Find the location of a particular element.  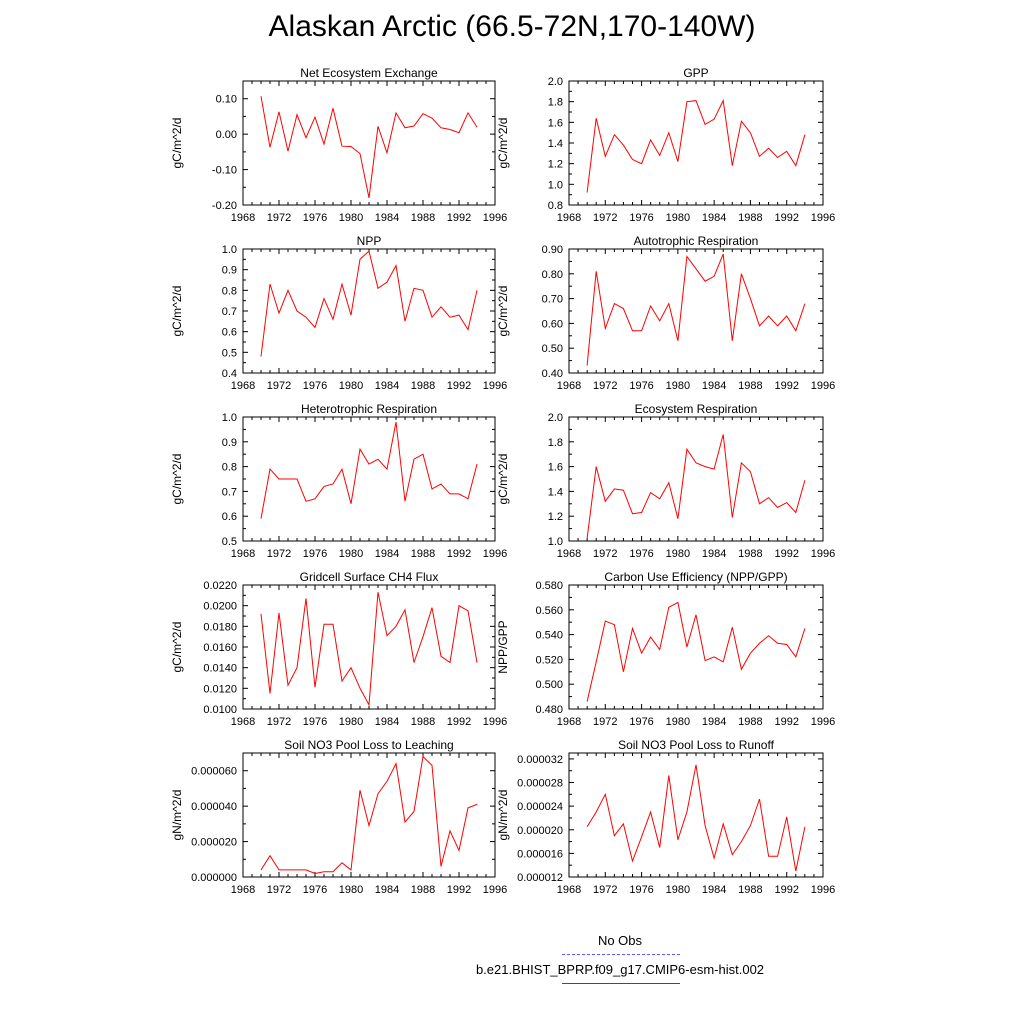

y-tick-label: 0.0220 is located at coordinates (220, 586).